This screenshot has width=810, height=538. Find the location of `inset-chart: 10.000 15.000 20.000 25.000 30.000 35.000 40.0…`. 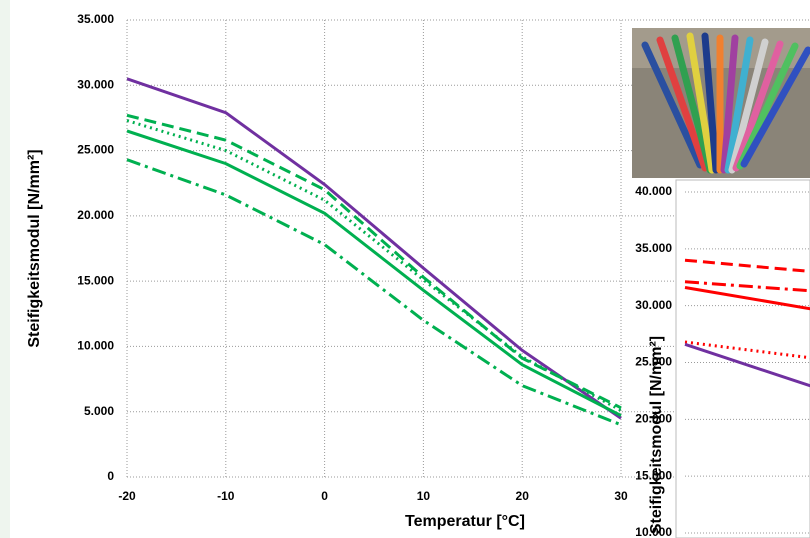

inset-chart: 10.000 15.000 20.000 25.000 30.000 35.000 40.0… is located at coordinates (722, 361).